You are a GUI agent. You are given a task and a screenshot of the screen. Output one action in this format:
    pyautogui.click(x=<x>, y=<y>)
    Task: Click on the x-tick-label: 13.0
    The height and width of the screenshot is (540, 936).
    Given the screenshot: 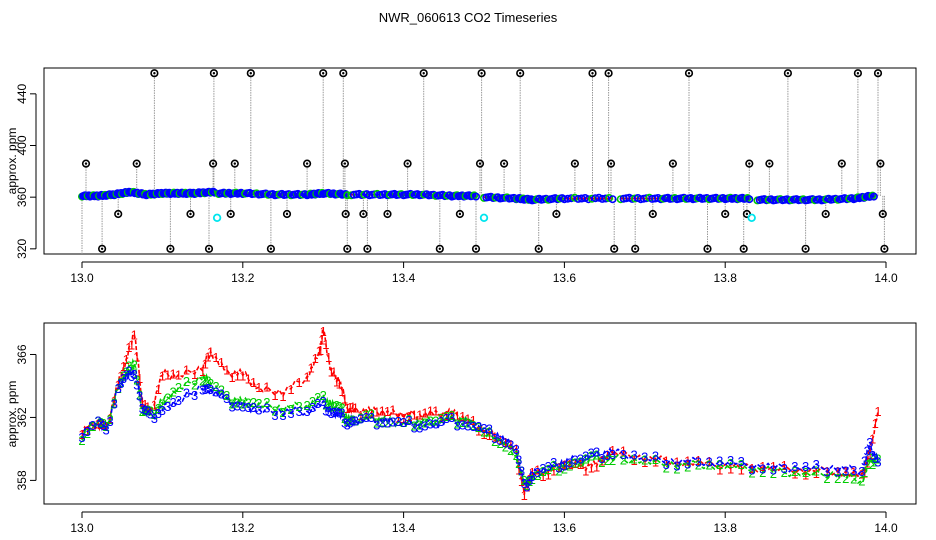 What is the action you would take?
    pyautogui.click(x=82, y=278)
    